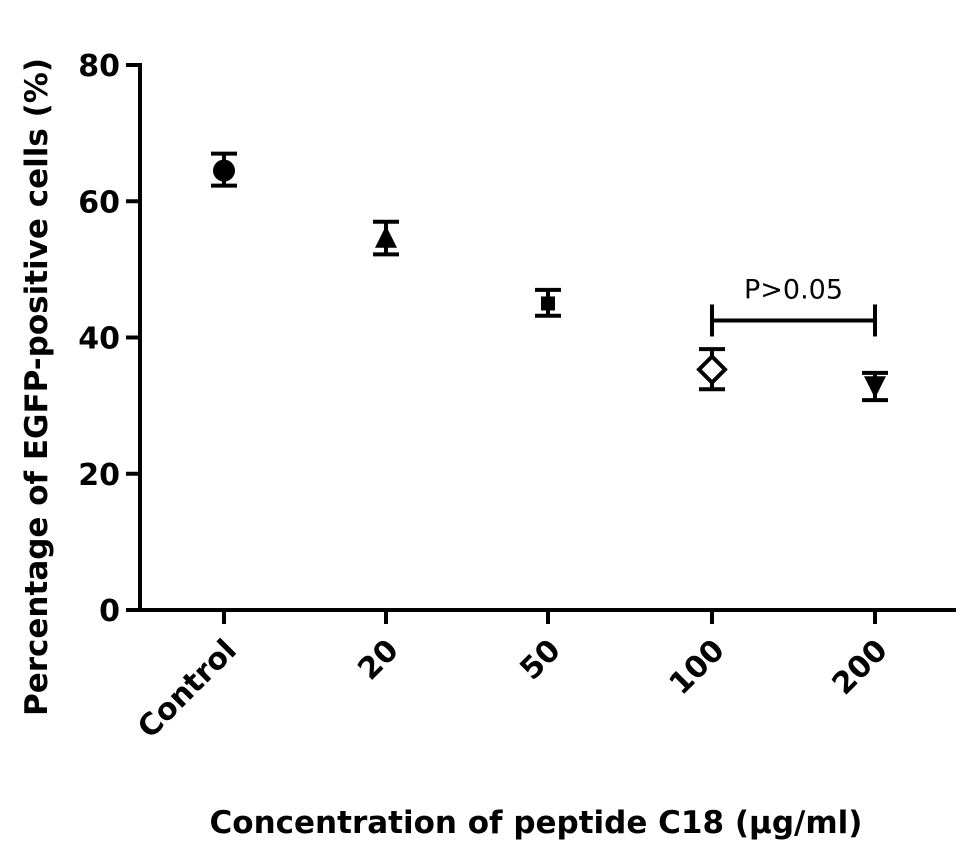 This screenshot has width=969, height=856. Describe the element at coordinates (99, 339) in the screenshot. I see `y-tick-label: 40` at that location.